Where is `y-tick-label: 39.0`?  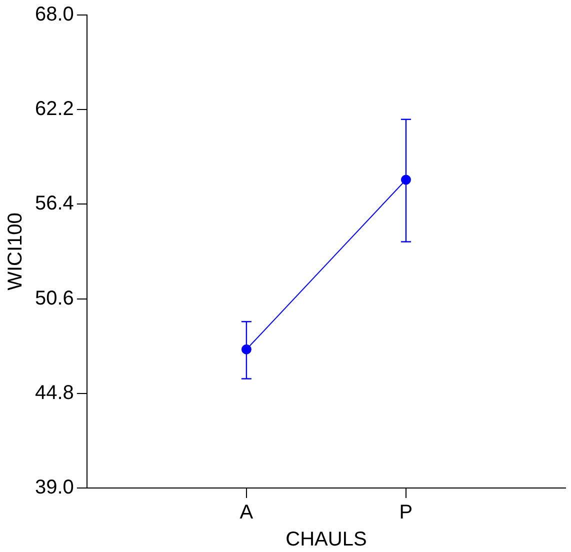
y-tick-label: 39.0 is located at coordinates (54, 487).